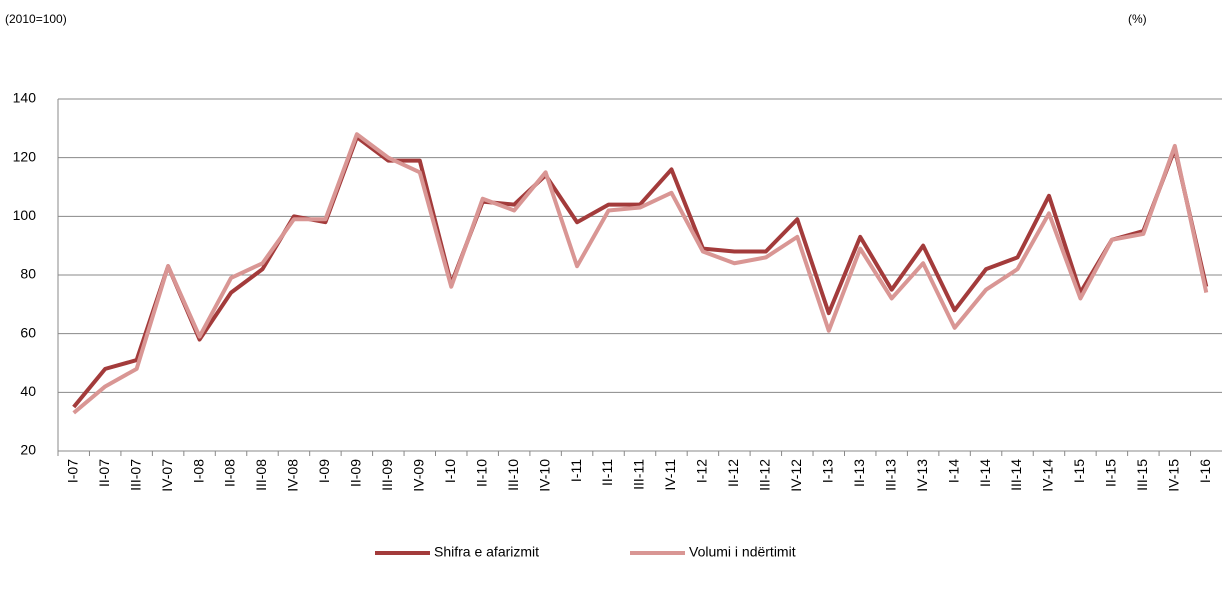 This screenshot has width=1224, height=592. I want to click on y-tick-label: 60, so click(28, 332).